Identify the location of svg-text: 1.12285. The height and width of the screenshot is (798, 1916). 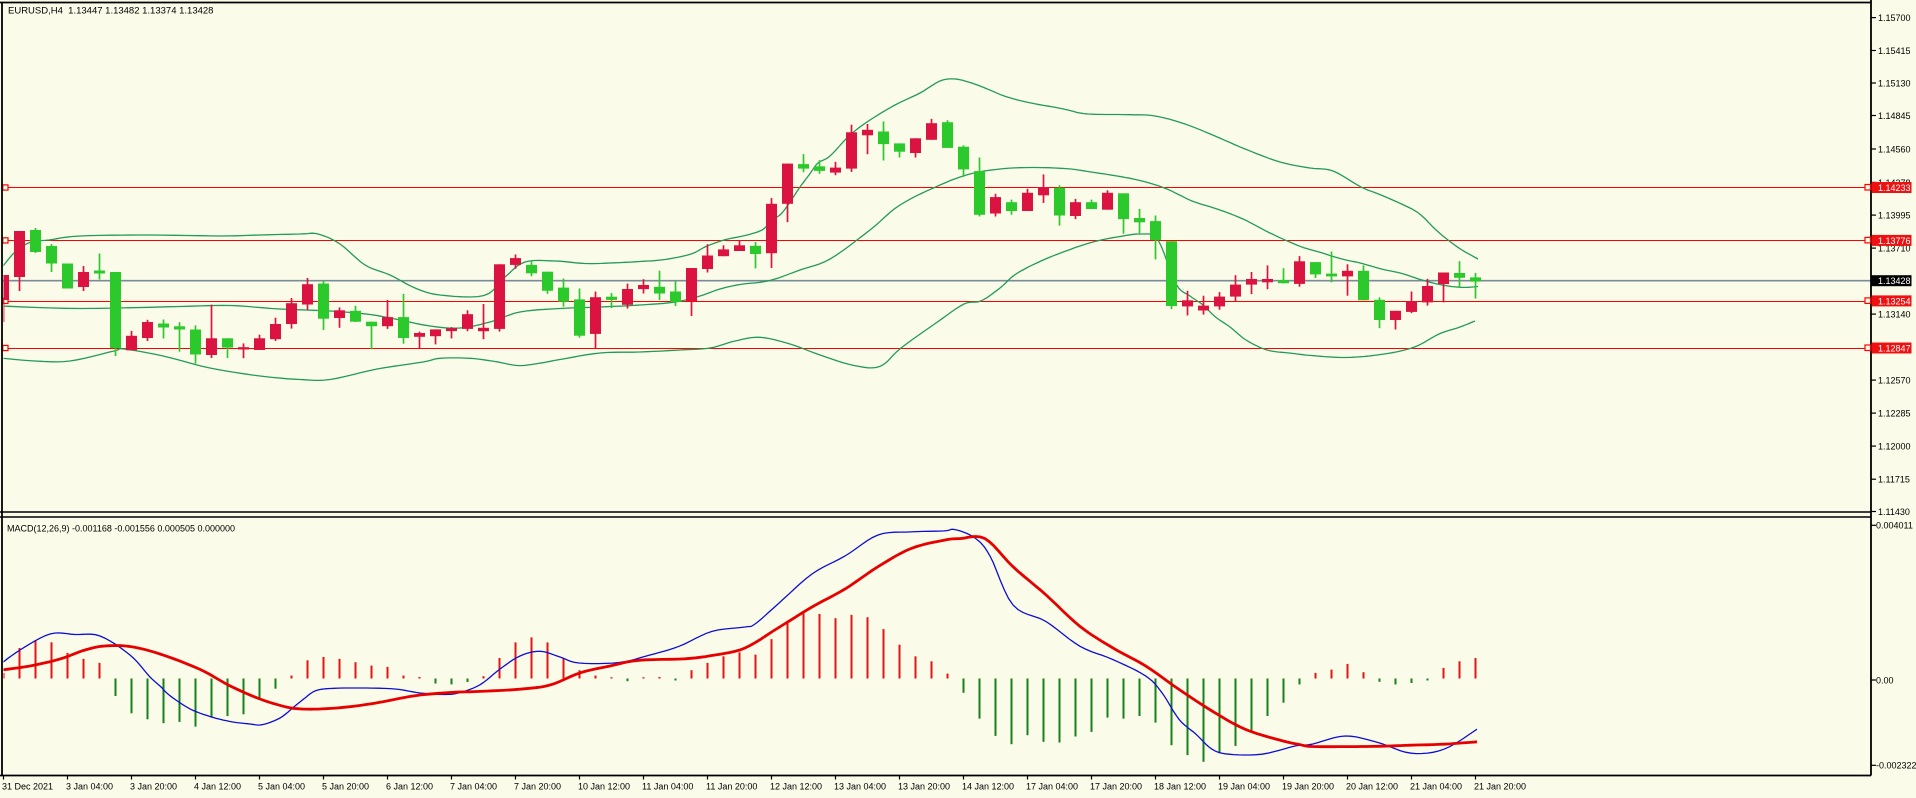
(1894, 414).